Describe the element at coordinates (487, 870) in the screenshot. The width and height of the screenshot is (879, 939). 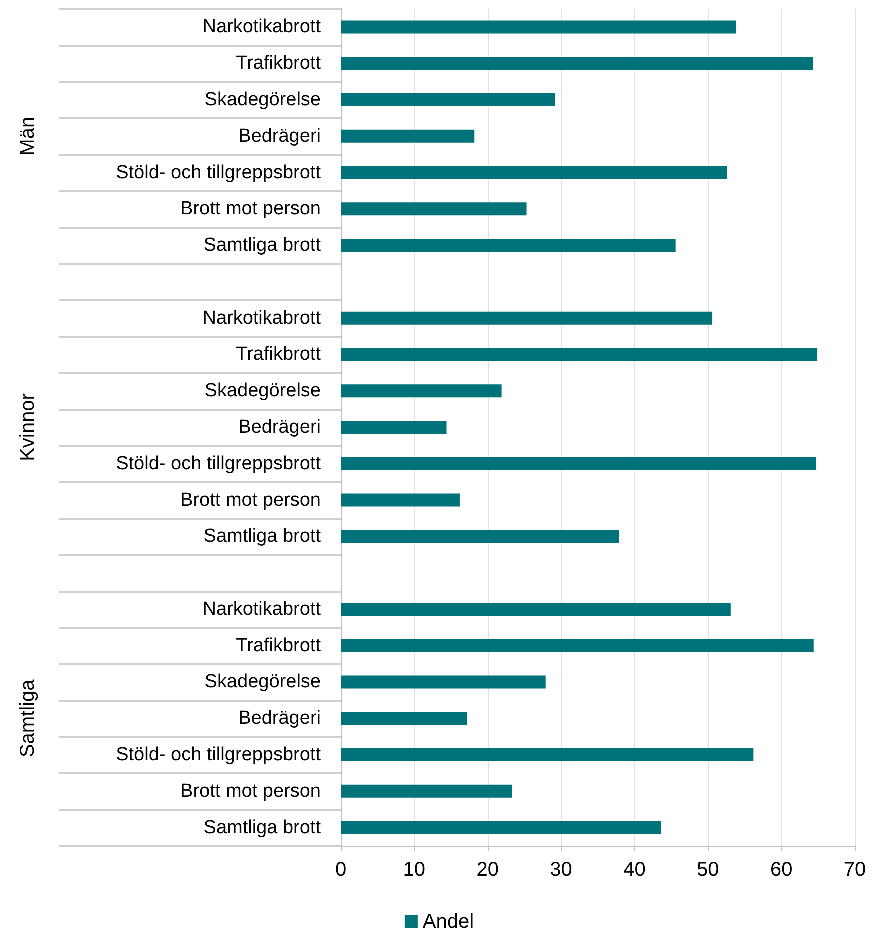
I see `x-tick-label: 20` at that location.